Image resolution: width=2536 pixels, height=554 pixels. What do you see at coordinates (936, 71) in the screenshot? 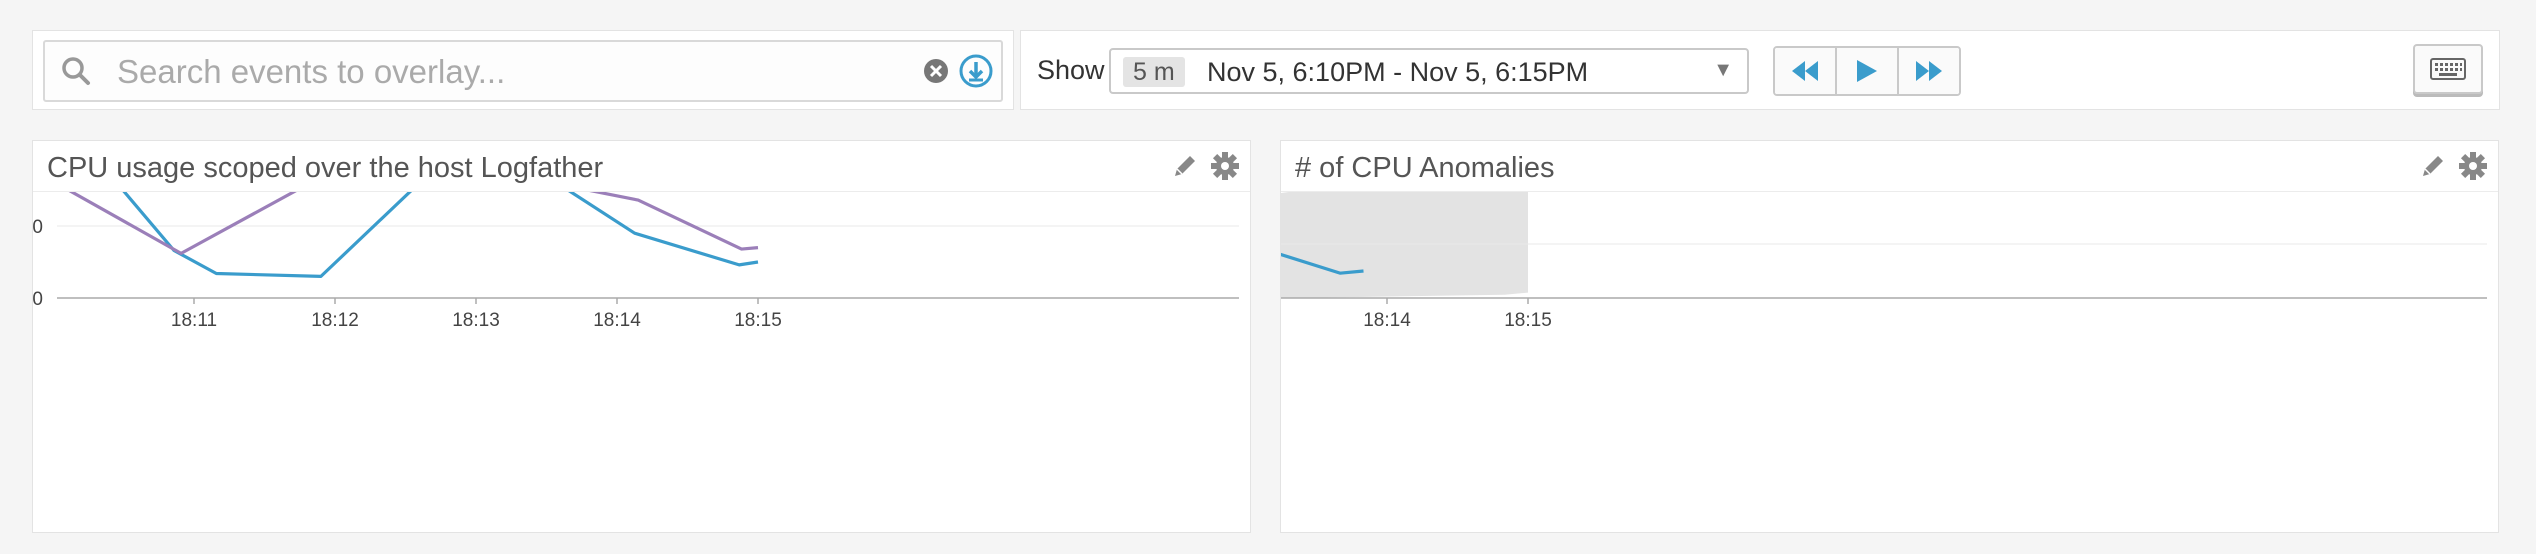
I see `clear-icon` at bounding box center [936, 71].